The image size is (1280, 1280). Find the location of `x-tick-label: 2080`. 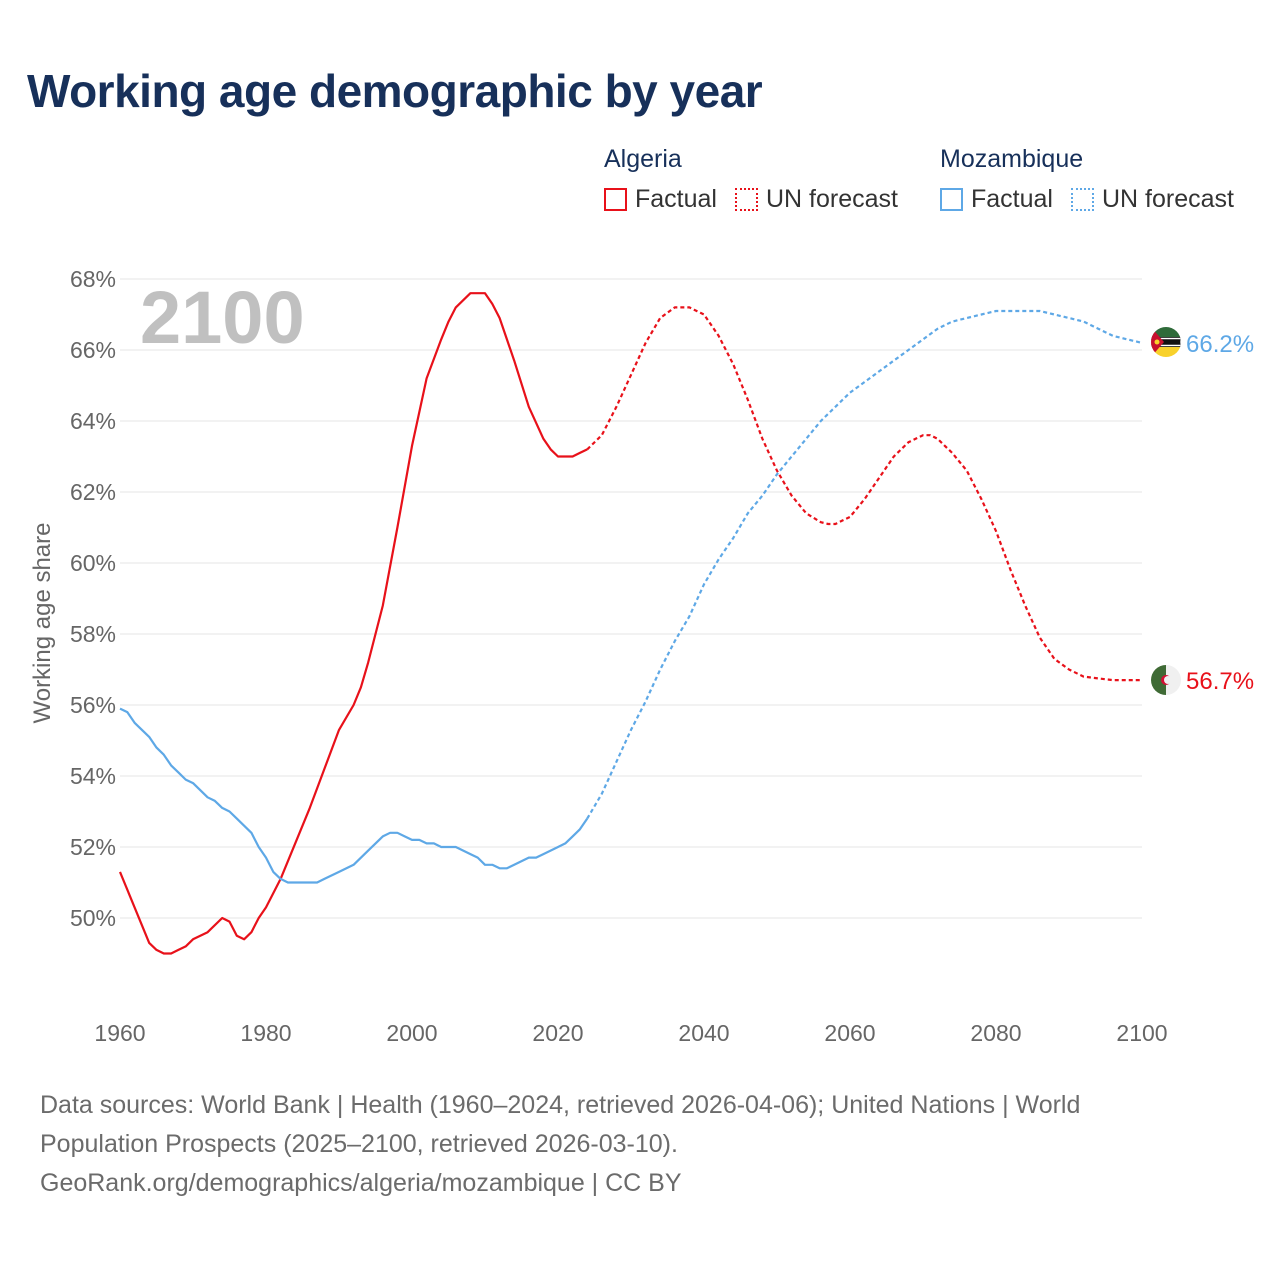

x-tick-label: 2080 is located at coordinates (995, 1033).